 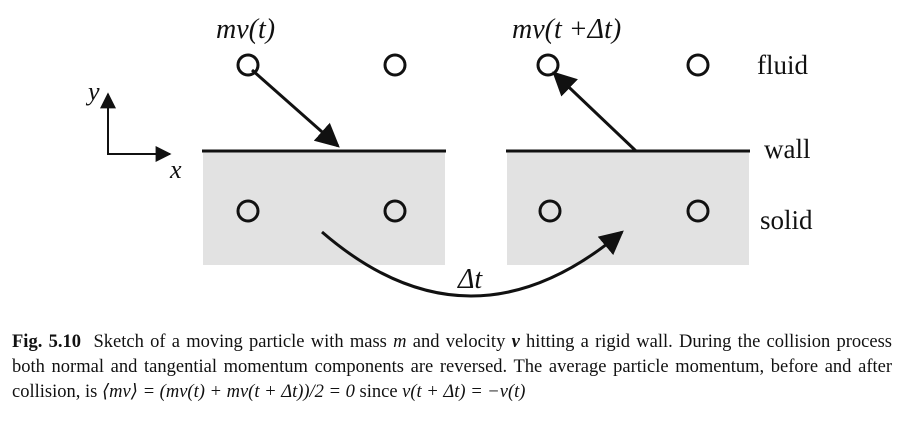 What do you see at coordinates (464, 392) in the screenshot?
I see `velocity-relation: v(t + Δt) = −v(t)` at bounding box center [464, 392].